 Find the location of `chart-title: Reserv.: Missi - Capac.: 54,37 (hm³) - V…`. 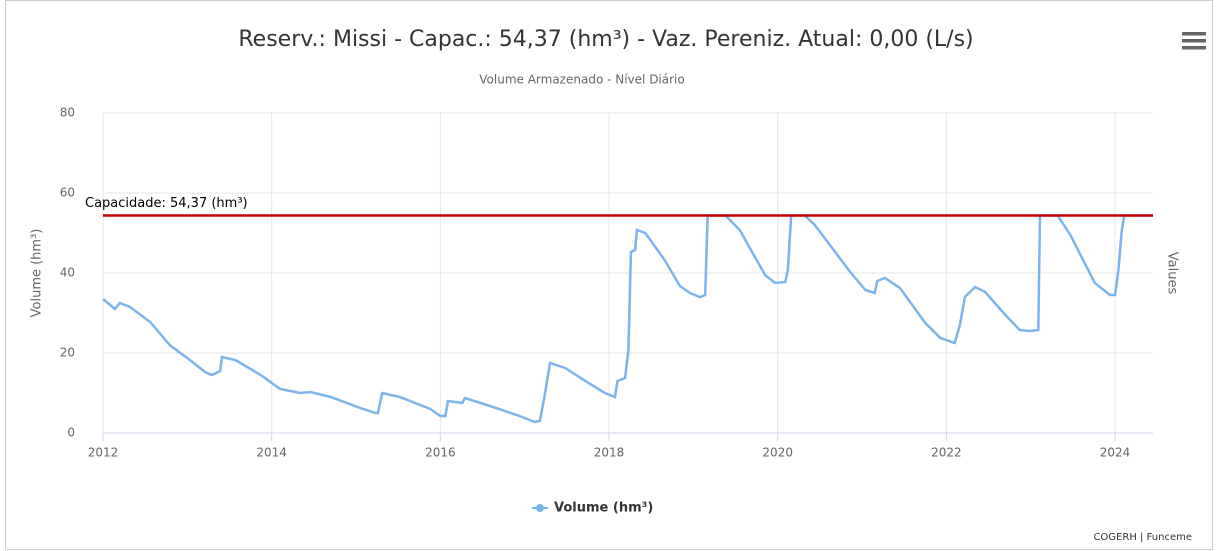

chart-title: Reserv.: Missi - Capac.: 54,37 (hm³) - V… is located at coordinates (605, 39).